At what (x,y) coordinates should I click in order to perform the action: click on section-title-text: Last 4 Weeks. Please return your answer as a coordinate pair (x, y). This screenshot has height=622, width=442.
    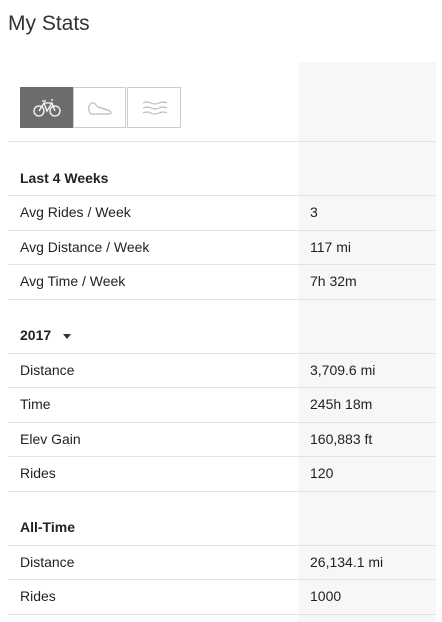
    Looking at the image, I should click on (64, 177).